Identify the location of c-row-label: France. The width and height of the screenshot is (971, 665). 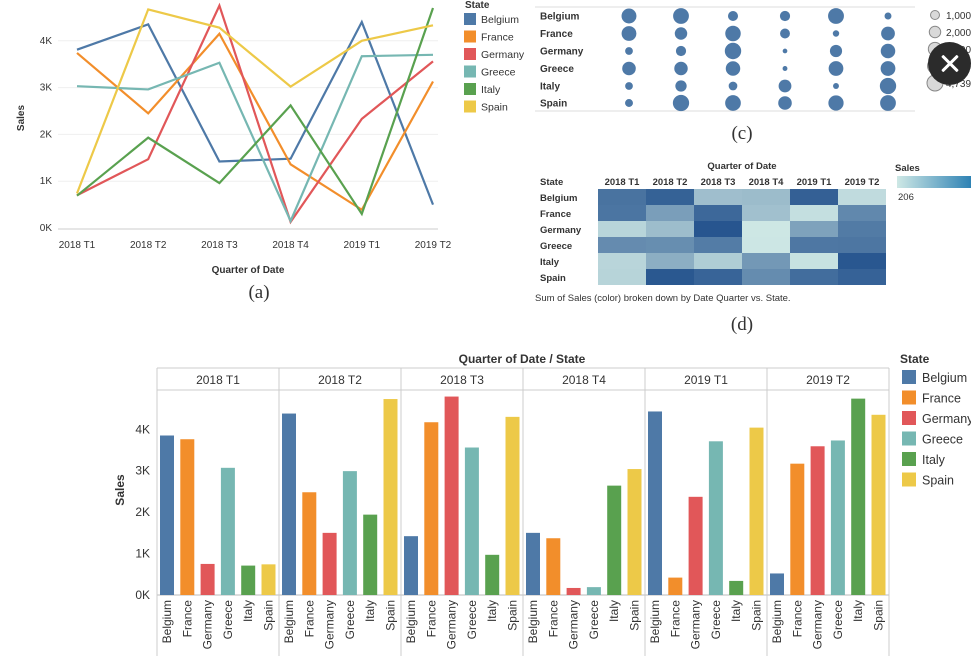
(556, 34).